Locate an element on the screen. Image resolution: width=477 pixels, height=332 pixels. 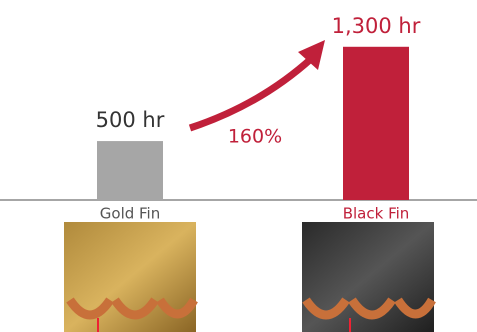
growth-arrow is located at coordinates (251, 93).